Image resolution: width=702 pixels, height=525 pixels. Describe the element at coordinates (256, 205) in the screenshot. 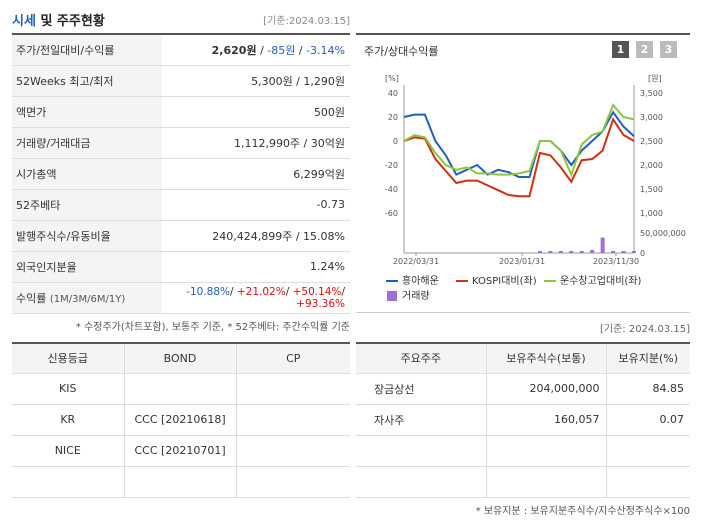

I see `value-beta: -0.73` at that location.